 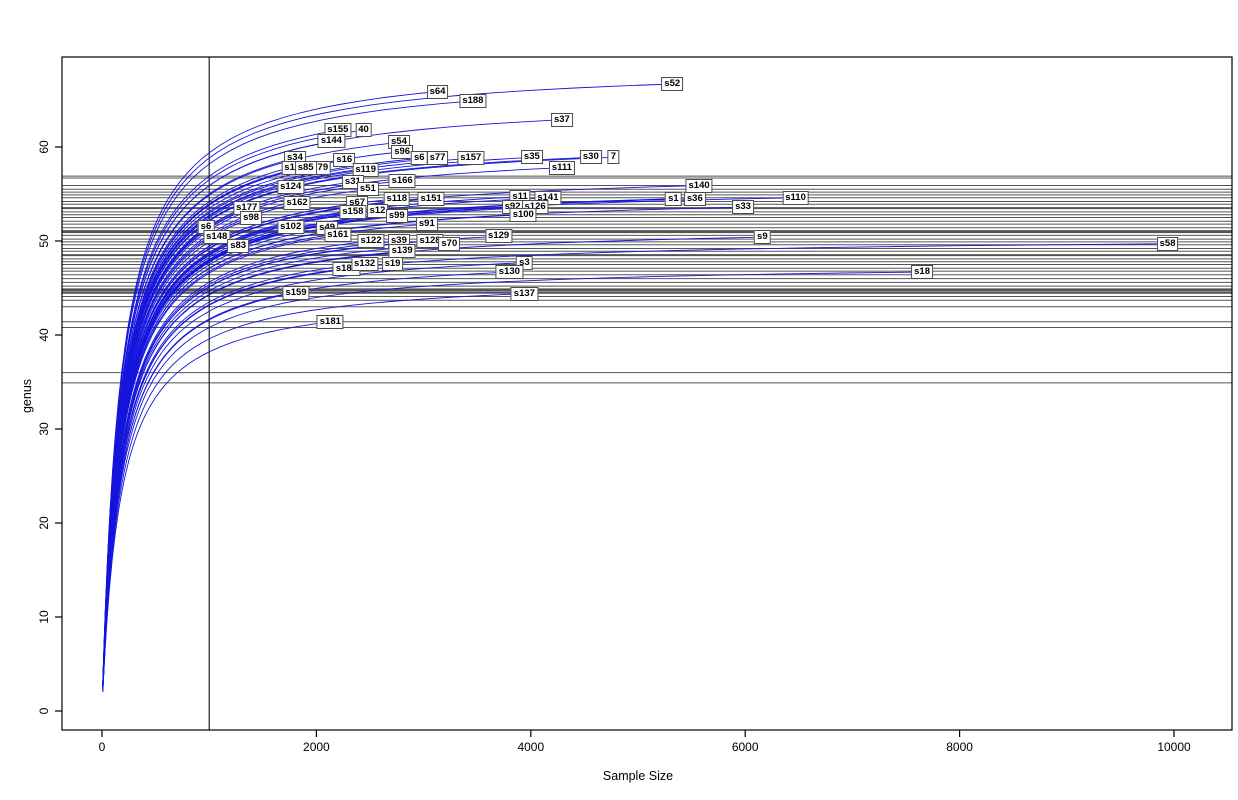 What do you see at coordinates (44, 147) in the screenshot?
I see `y-tick-label: 60` at bounding box center [44, 147].